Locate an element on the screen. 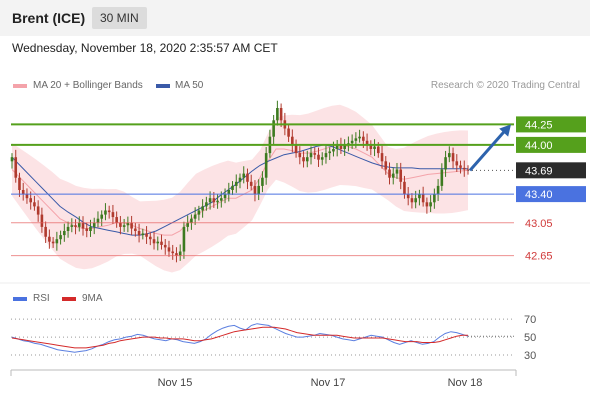 The image size is (590, 400). rsi-legend-swatch is located at coordinates (20, 299).